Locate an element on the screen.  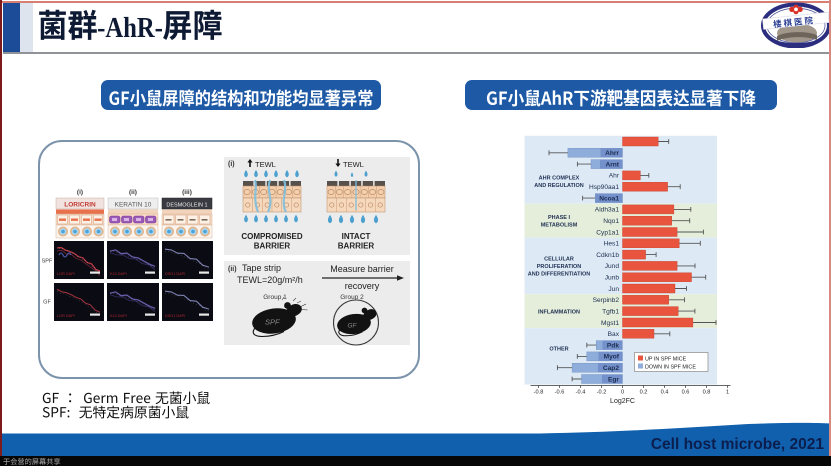
svg-text: AHR COMPLEX is located at coordinates (559, 179).